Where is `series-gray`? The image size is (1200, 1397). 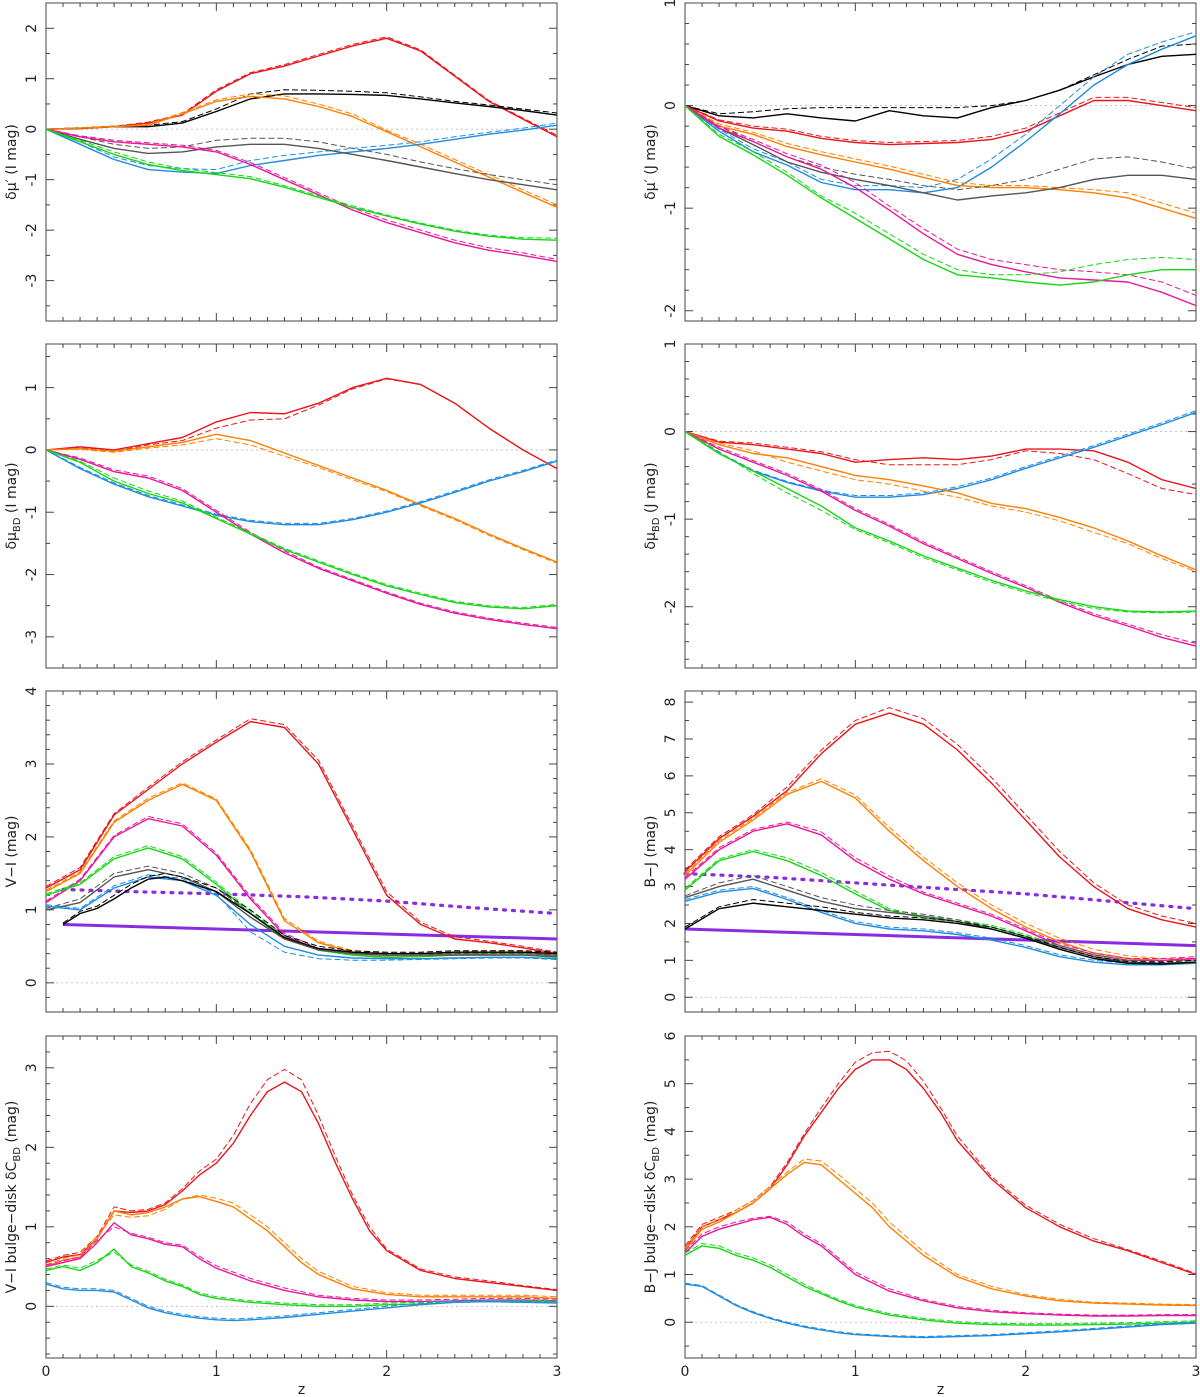
series-gray is located at coordinates (940, 153).